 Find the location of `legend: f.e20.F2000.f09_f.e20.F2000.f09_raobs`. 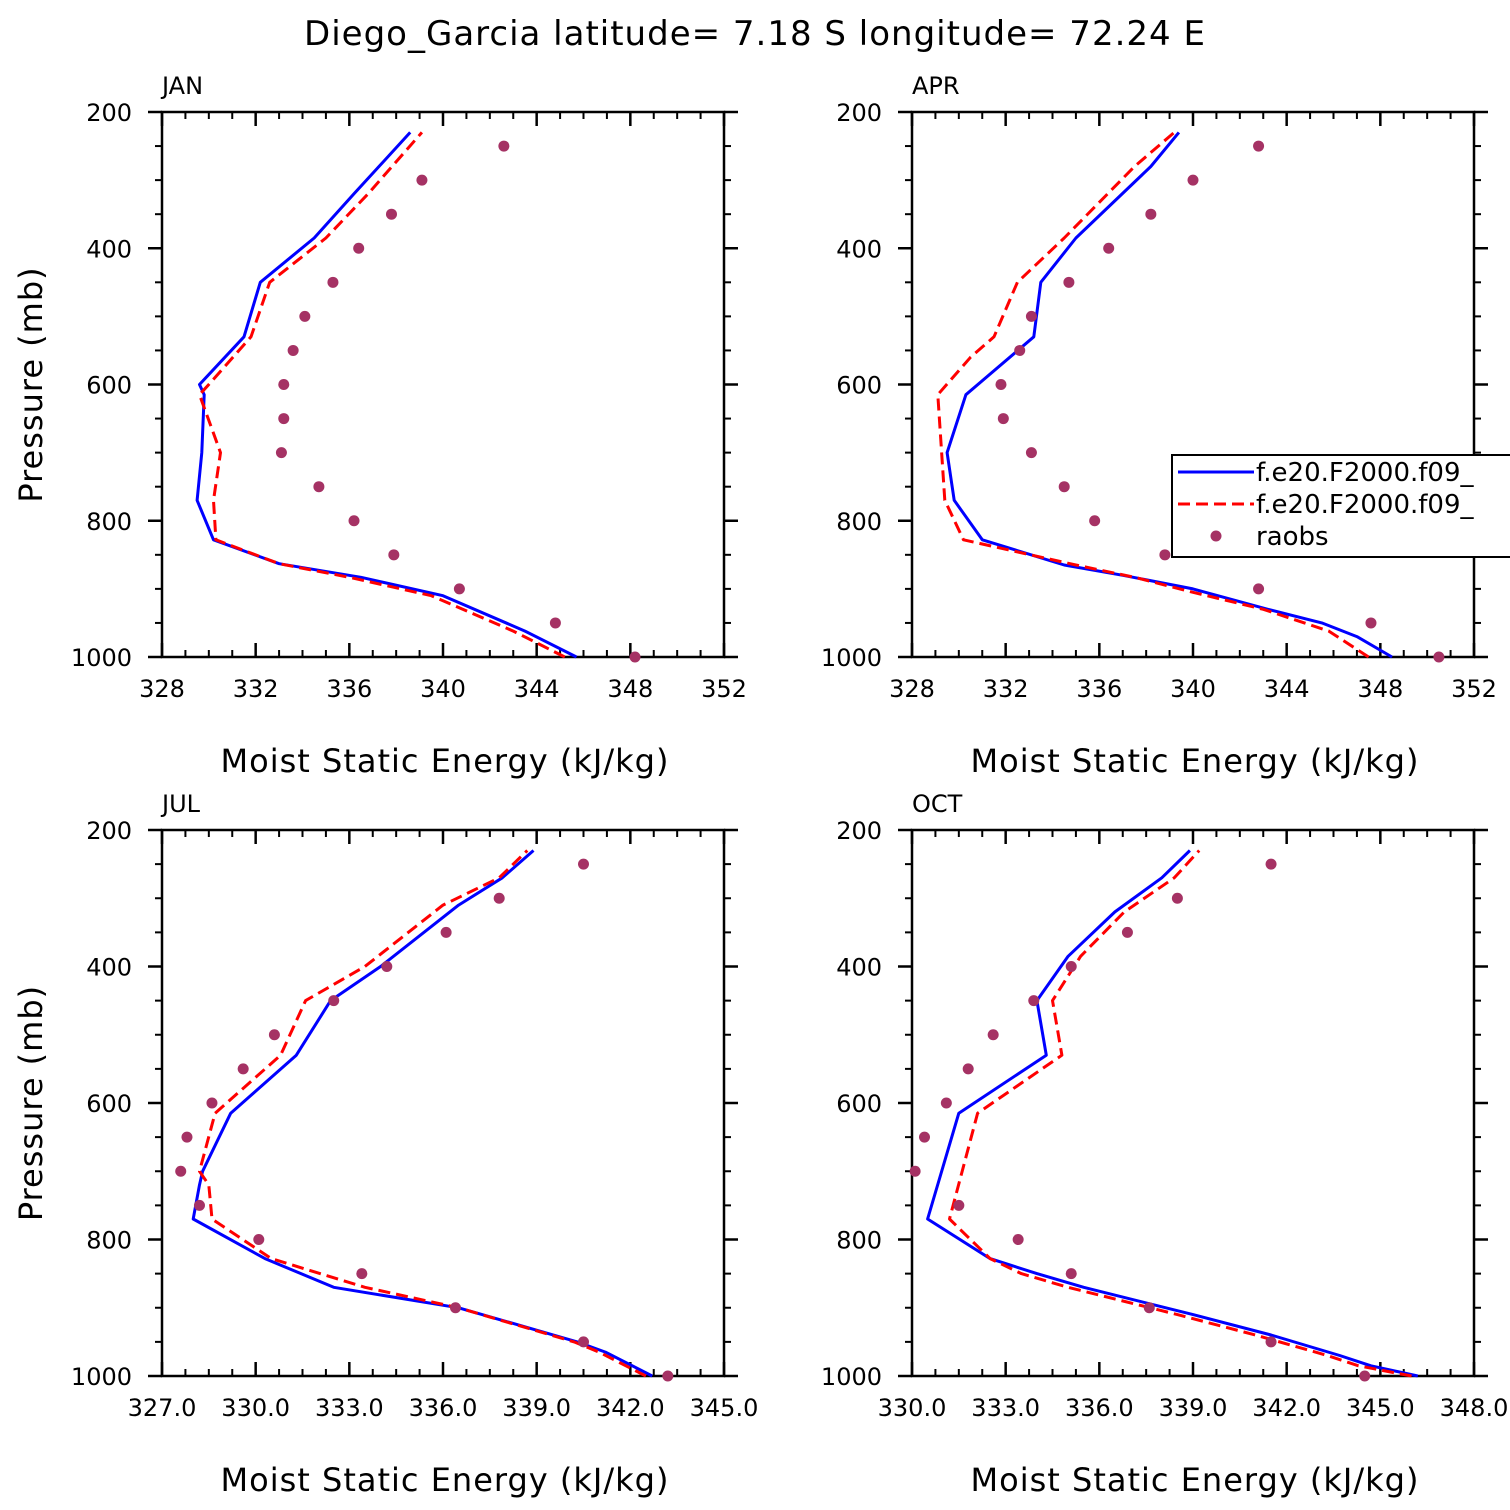

legend: f.e20.F2000.f09_f.e20.F2000.f09_raobs is located at coordinates (1340, 506).